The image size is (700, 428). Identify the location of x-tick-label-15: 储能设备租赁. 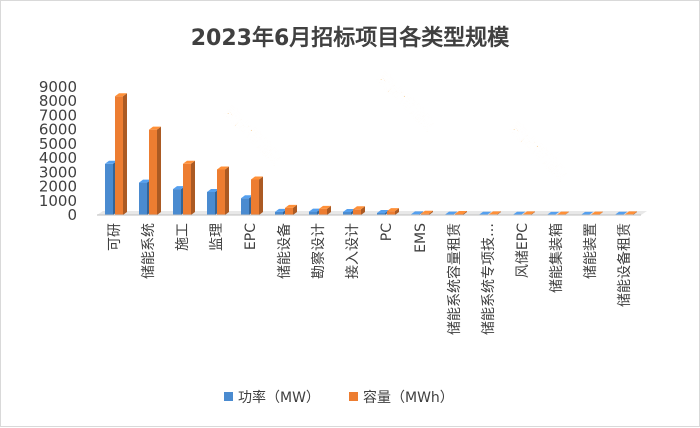
(624, 265).